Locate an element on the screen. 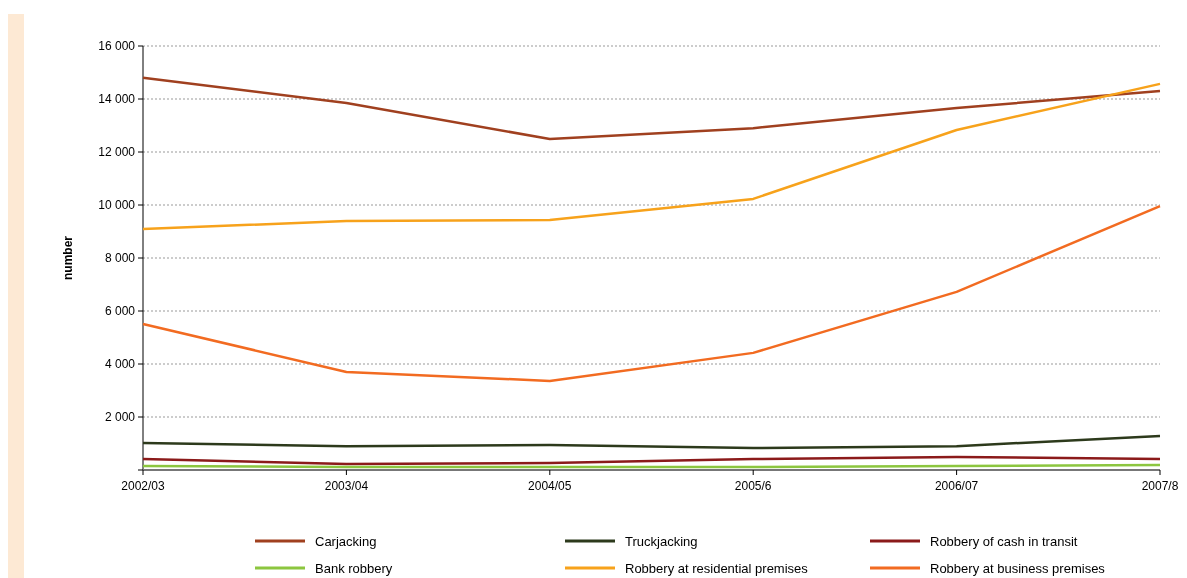  y-tick-label: 10 000 is located at coordinates (117, 205).